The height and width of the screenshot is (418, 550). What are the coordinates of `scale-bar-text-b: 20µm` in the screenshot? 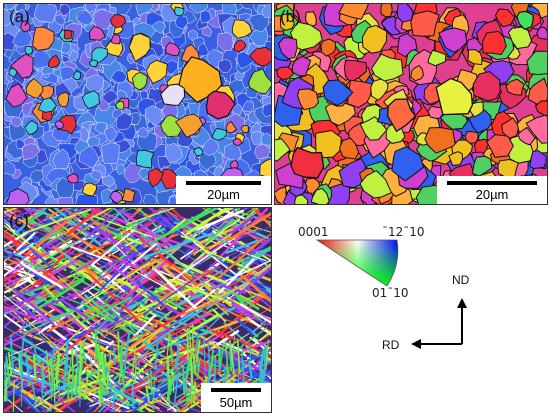 It's located at (492, 194).